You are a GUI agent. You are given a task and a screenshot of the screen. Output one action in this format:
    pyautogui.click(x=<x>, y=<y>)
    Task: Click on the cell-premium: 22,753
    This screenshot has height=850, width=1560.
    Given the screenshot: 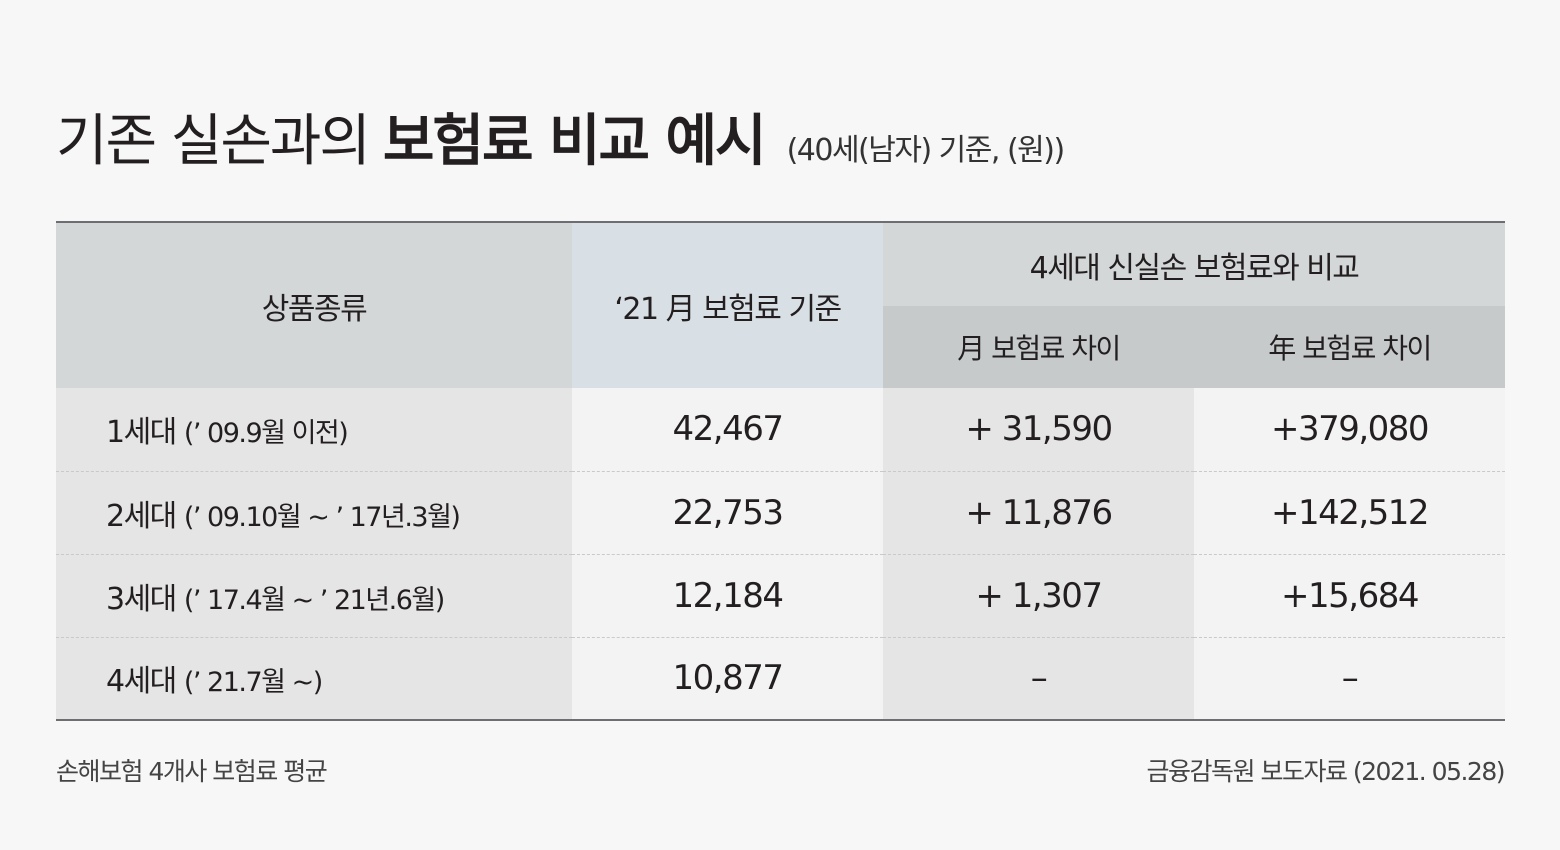 What is the action you would take?
    pyautogui.click(x=727, y=512)
    